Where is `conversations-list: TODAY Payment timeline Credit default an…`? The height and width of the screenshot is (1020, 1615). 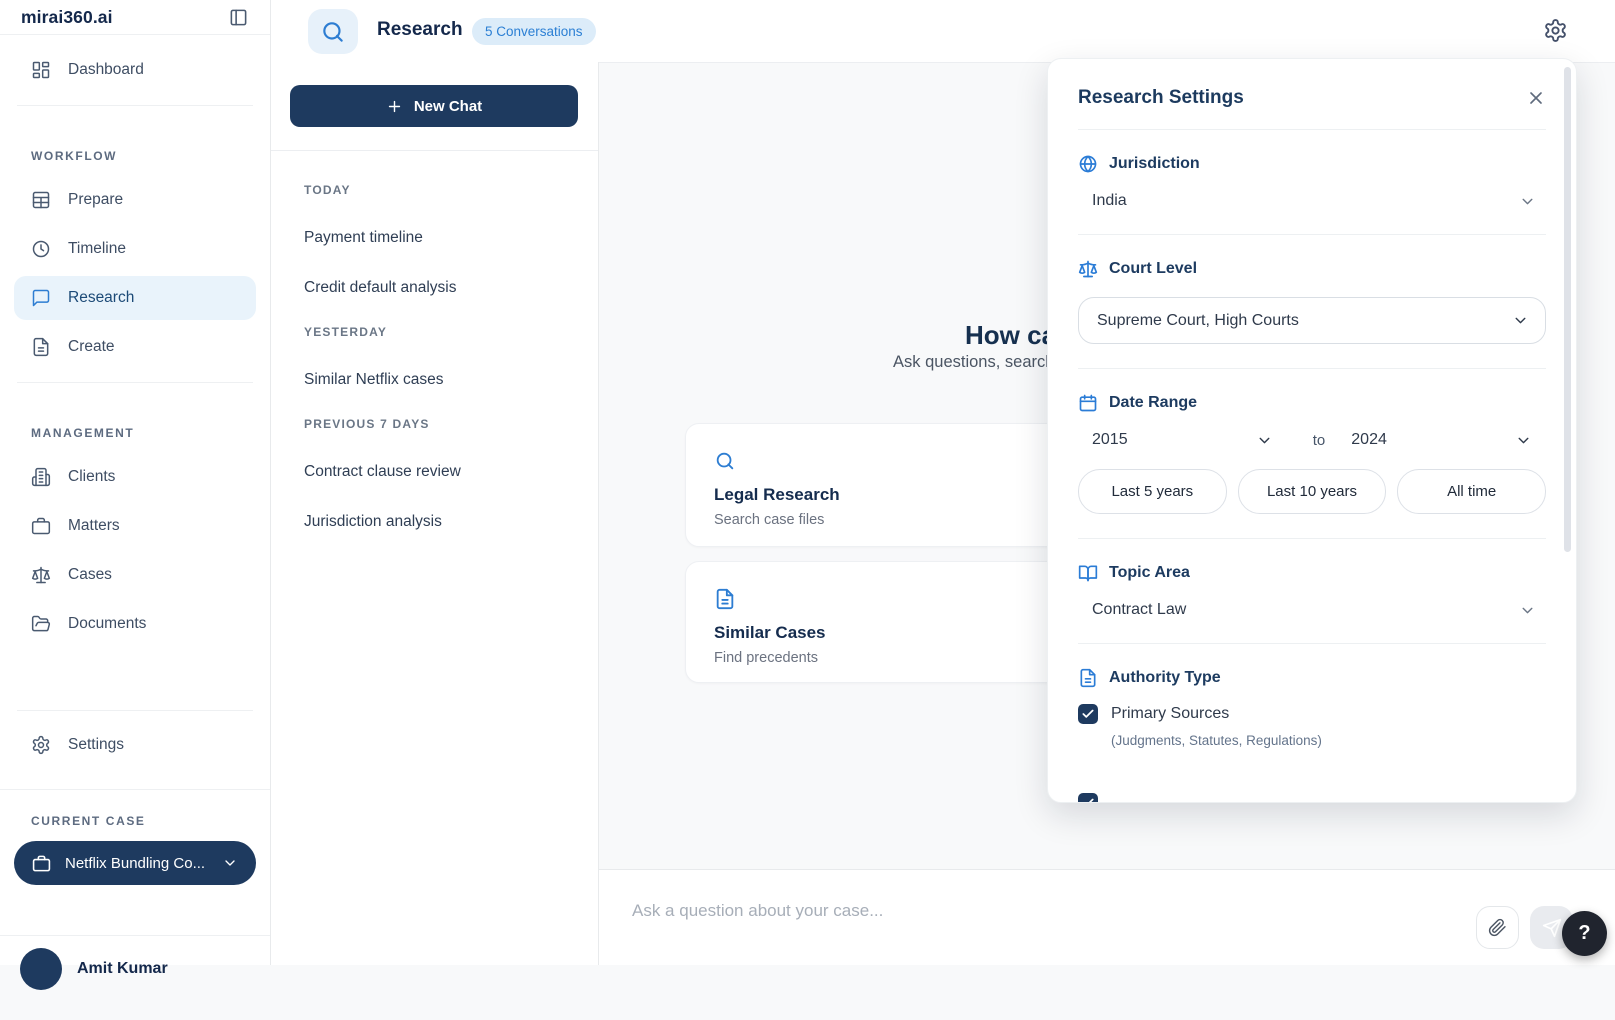 conversations-list: TODAY Payment timeline Credit default an… is located at coordinates (434, 343).